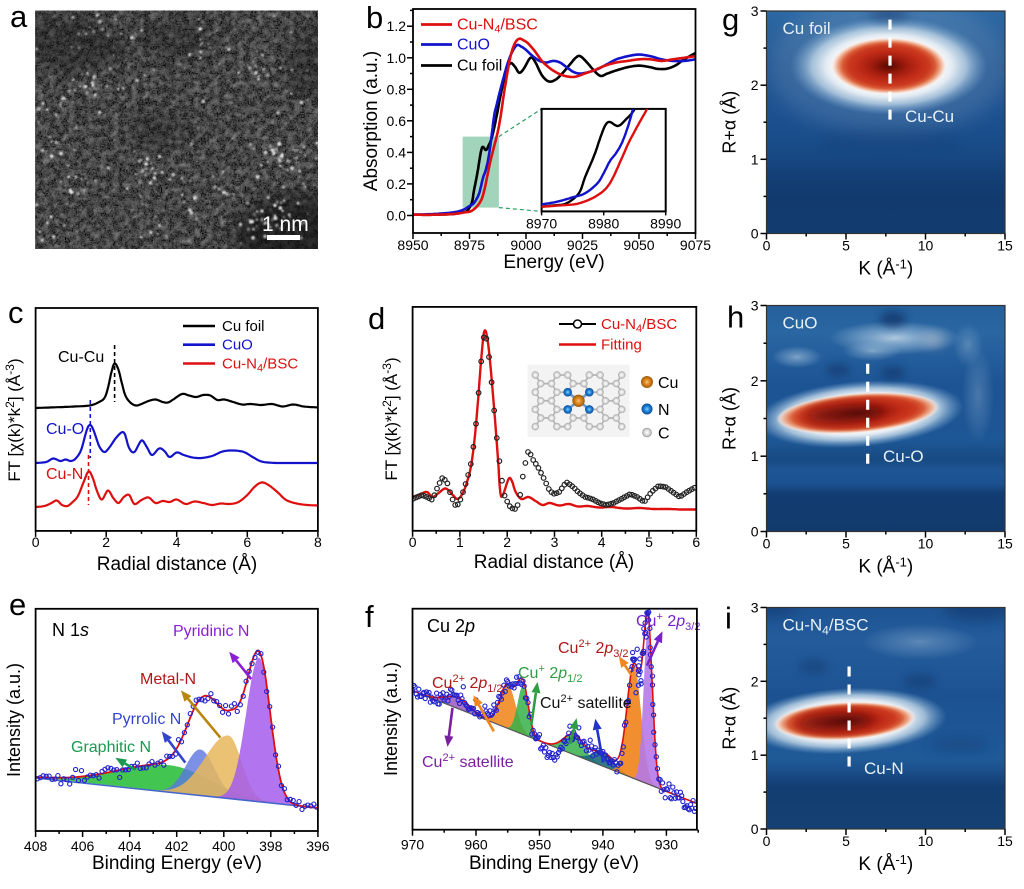 The width and height of the screenshot is (1024, 889). Describe the element at coordinates (413, 845) in the screenshot. I see `svg-text: 970` at that location.